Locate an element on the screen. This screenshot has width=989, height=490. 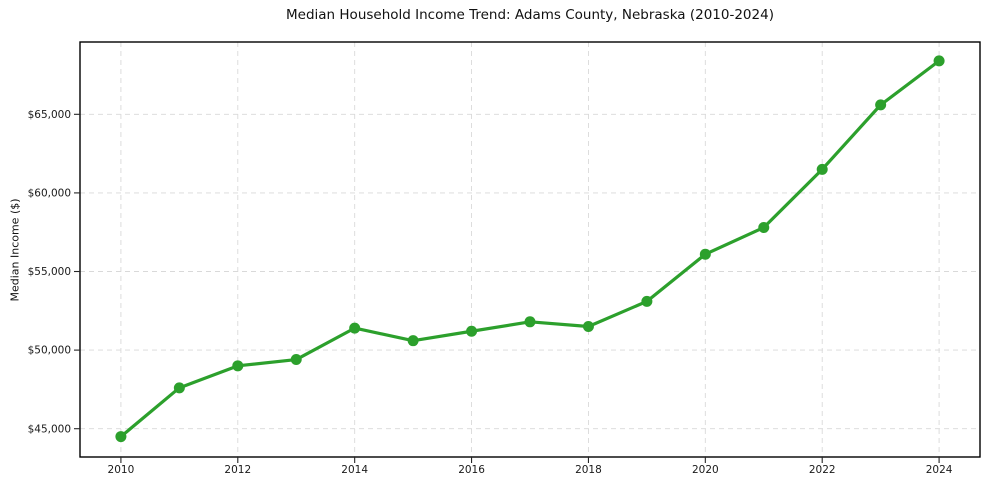
data-point-2022 is located at coordinates (822, 169).